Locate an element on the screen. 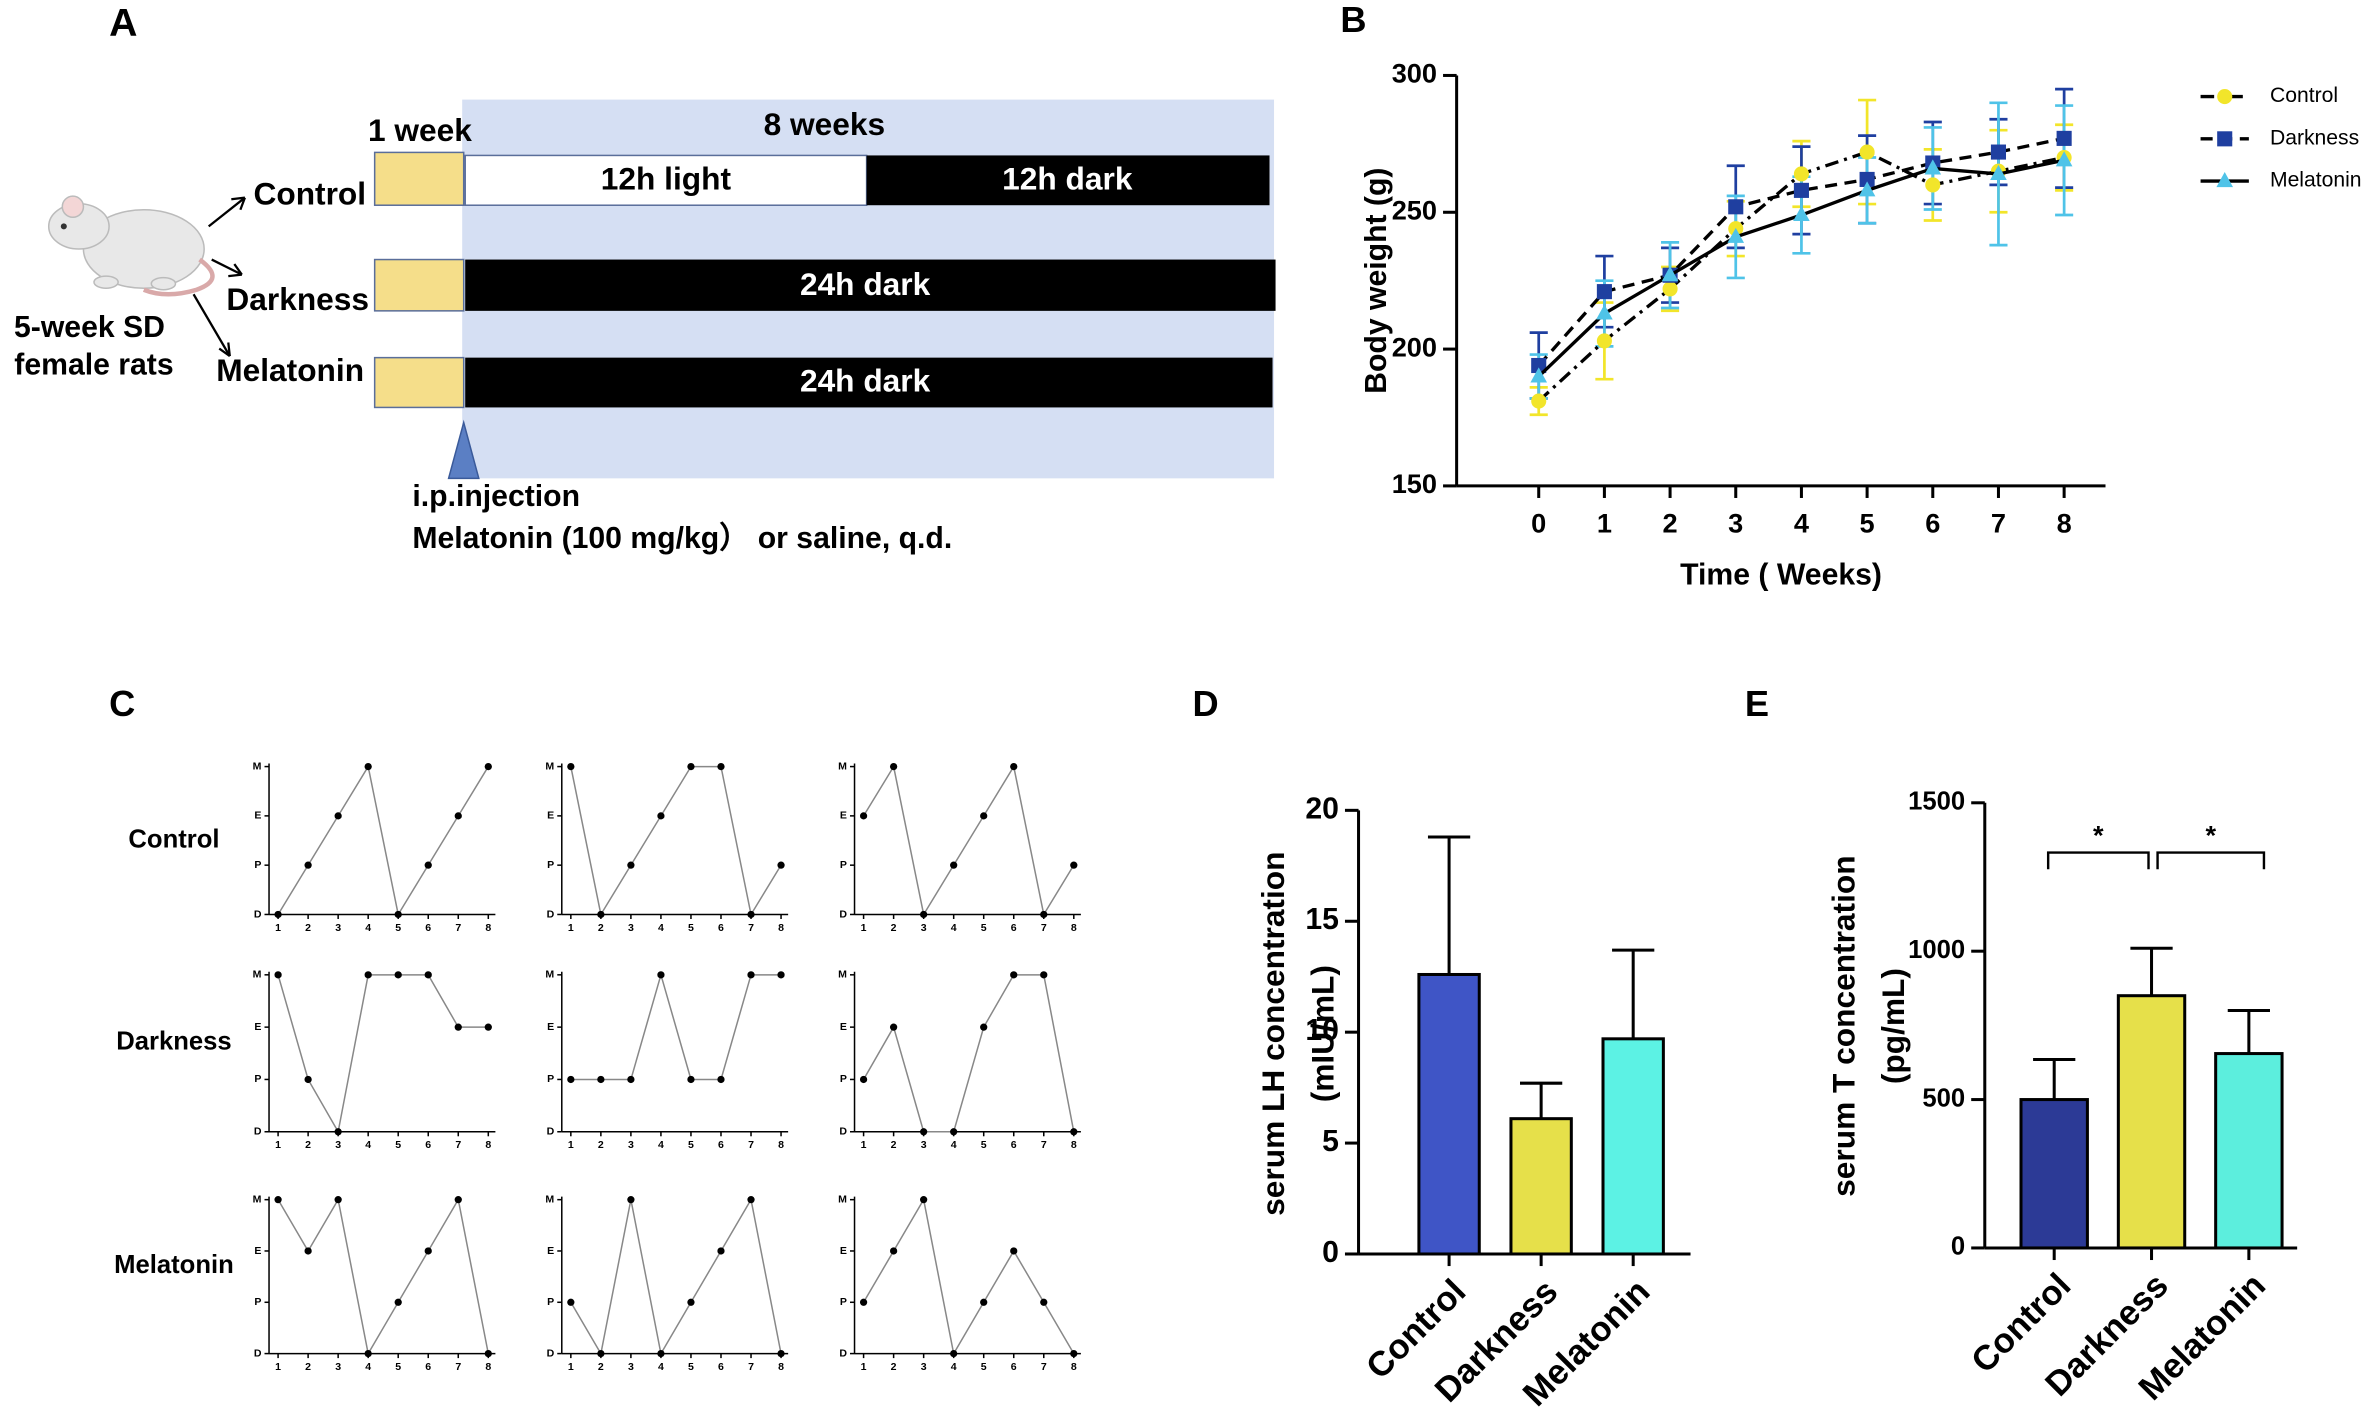 Image resolution: width=2367 pixels, height=1423 pixels. y-axis-label: (pg/mL) is located at coordinates (1893, 1026).